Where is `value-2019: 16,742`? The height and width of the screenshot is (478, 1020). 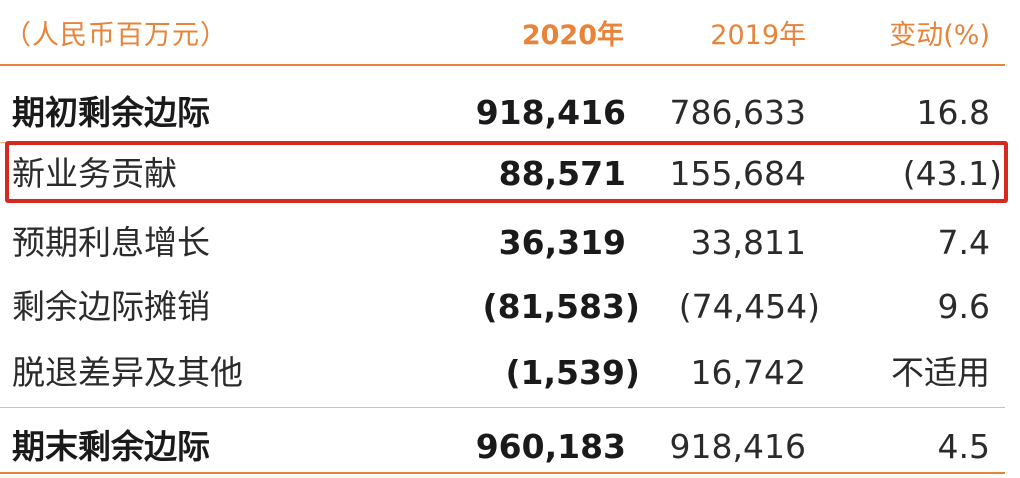
value-2019: 16,742 is located at coordinates (748, 372).